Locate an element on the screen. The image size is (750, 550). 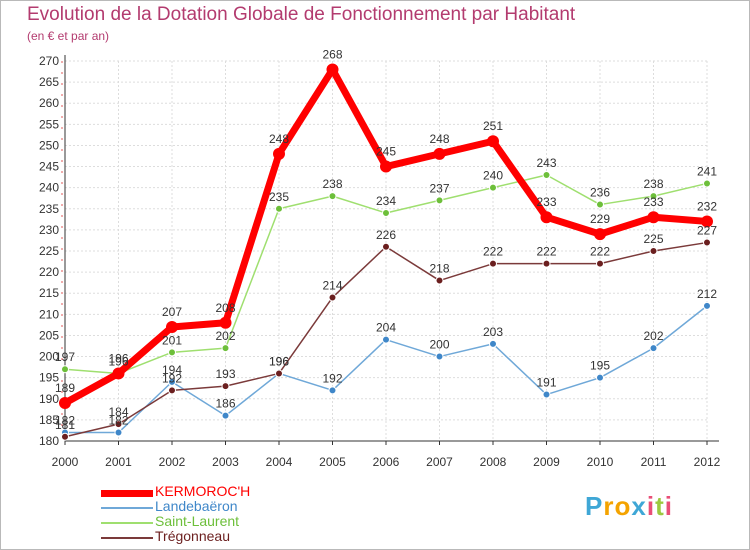
logo-letter: i is located at coordinates (651, 506).